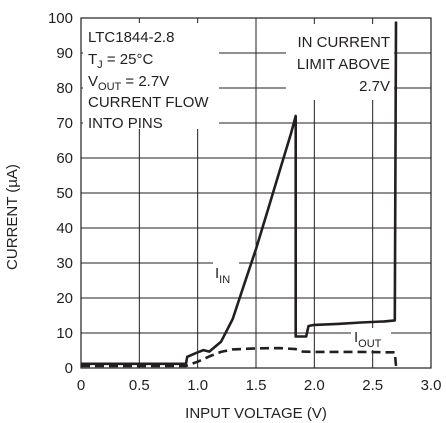  Describe the element at coordinates (372, 385) in the screenshot. I see `x-tick-label-2.5: 2.5` at that location.